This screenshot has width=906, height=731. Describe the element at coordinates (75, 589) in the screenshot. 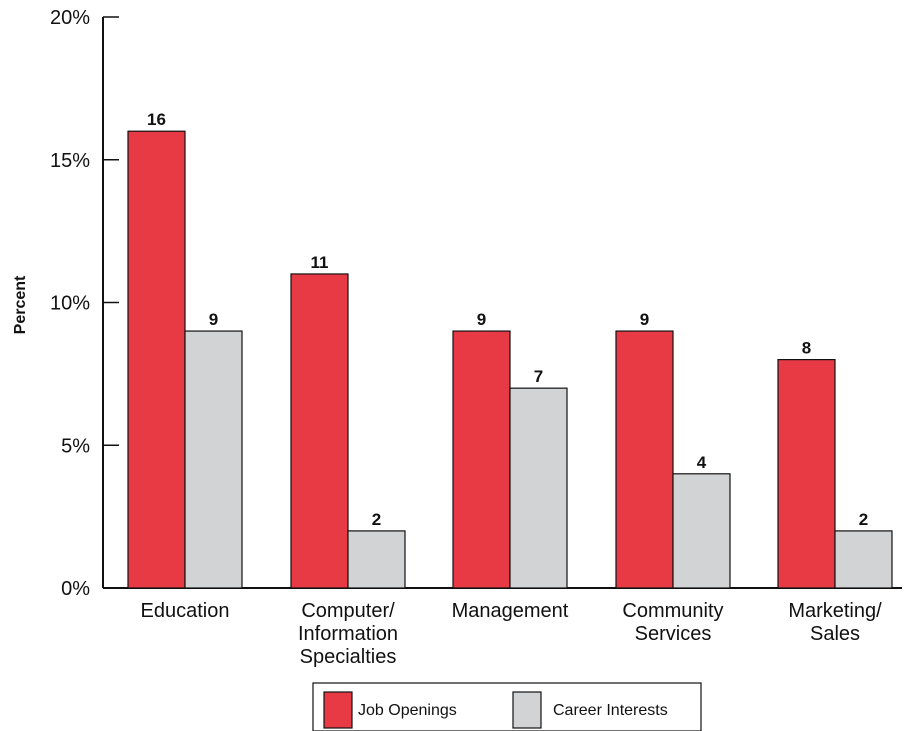

I see `y-tick-label: 0%` at that location.